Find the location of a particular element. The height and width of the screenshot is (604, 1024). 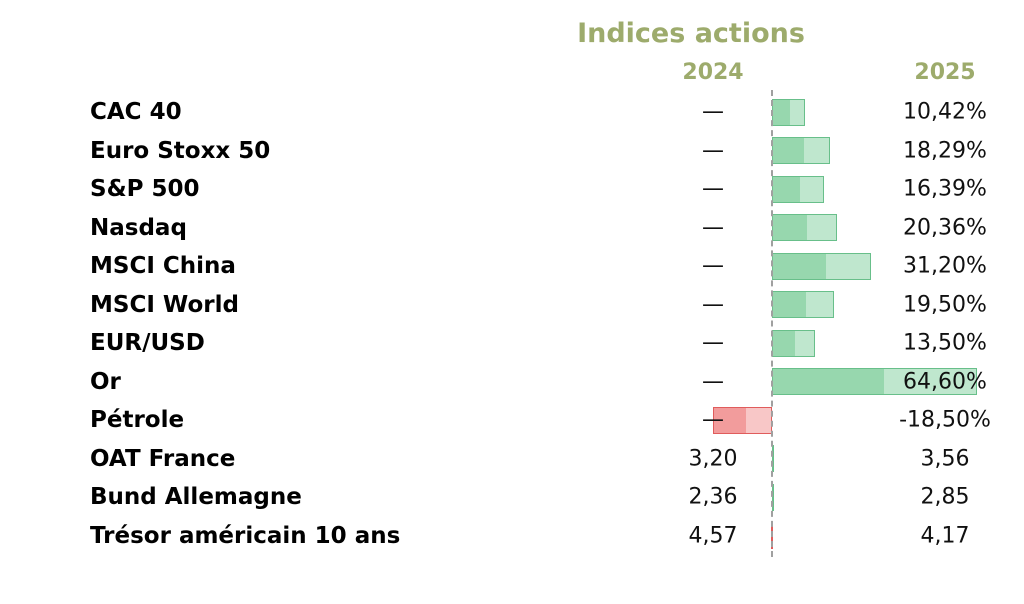

row-label: Euro Stoxx 50 is located at coordinates (180, 150).